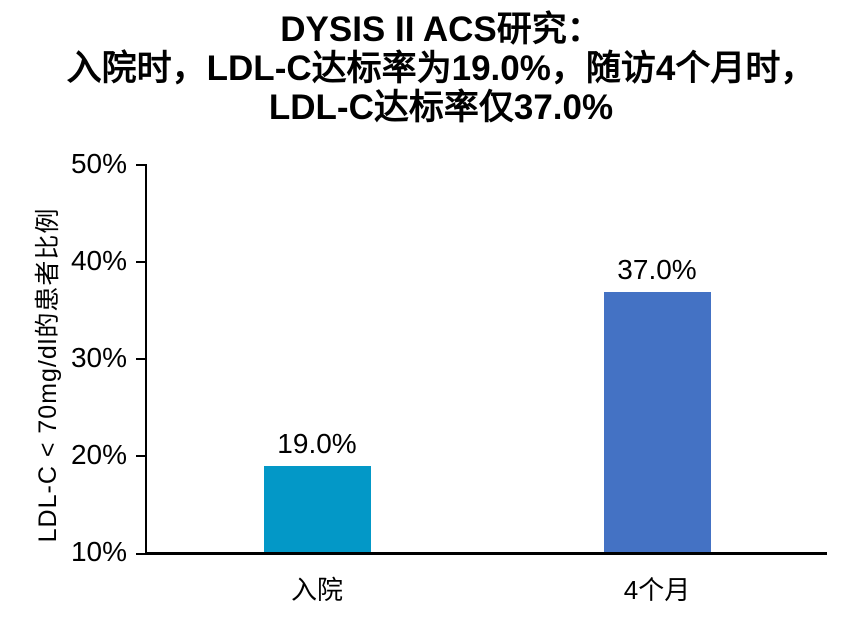 Image resolution: width=850 pixels, height=626 pixels. Describe the element at coordinates (486, 553) in the screenshot. I see `x-axis-line` at that location.